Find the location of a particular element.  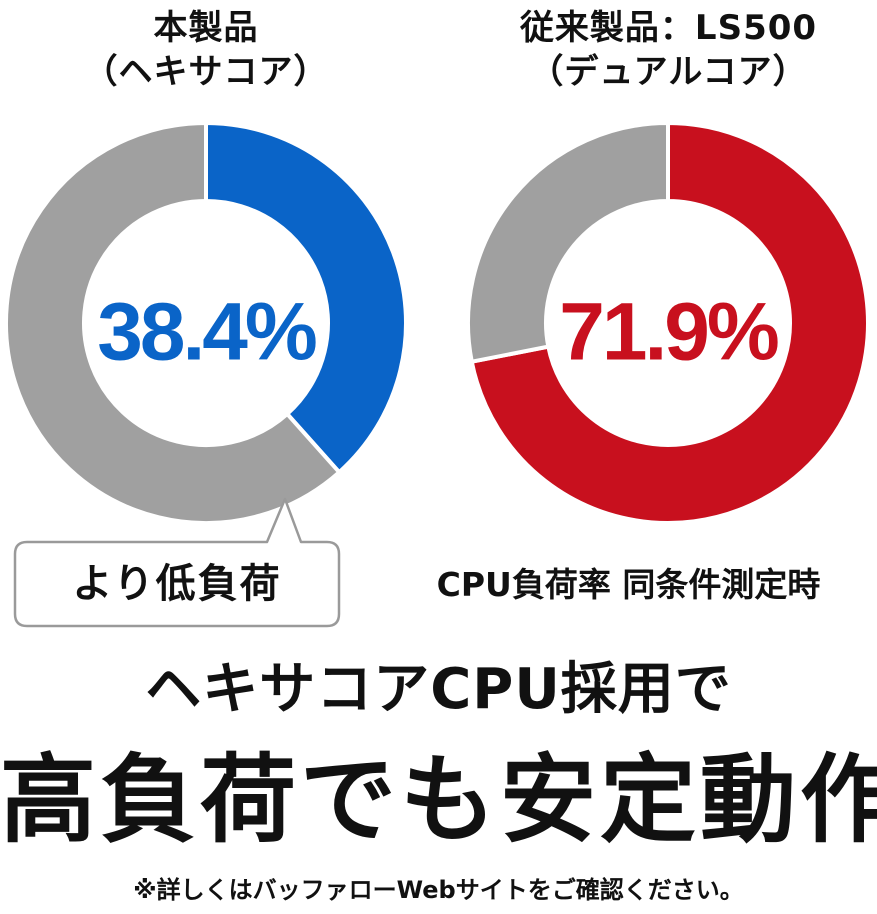

callout-bubble-shape is located at coordinates (177, 562).